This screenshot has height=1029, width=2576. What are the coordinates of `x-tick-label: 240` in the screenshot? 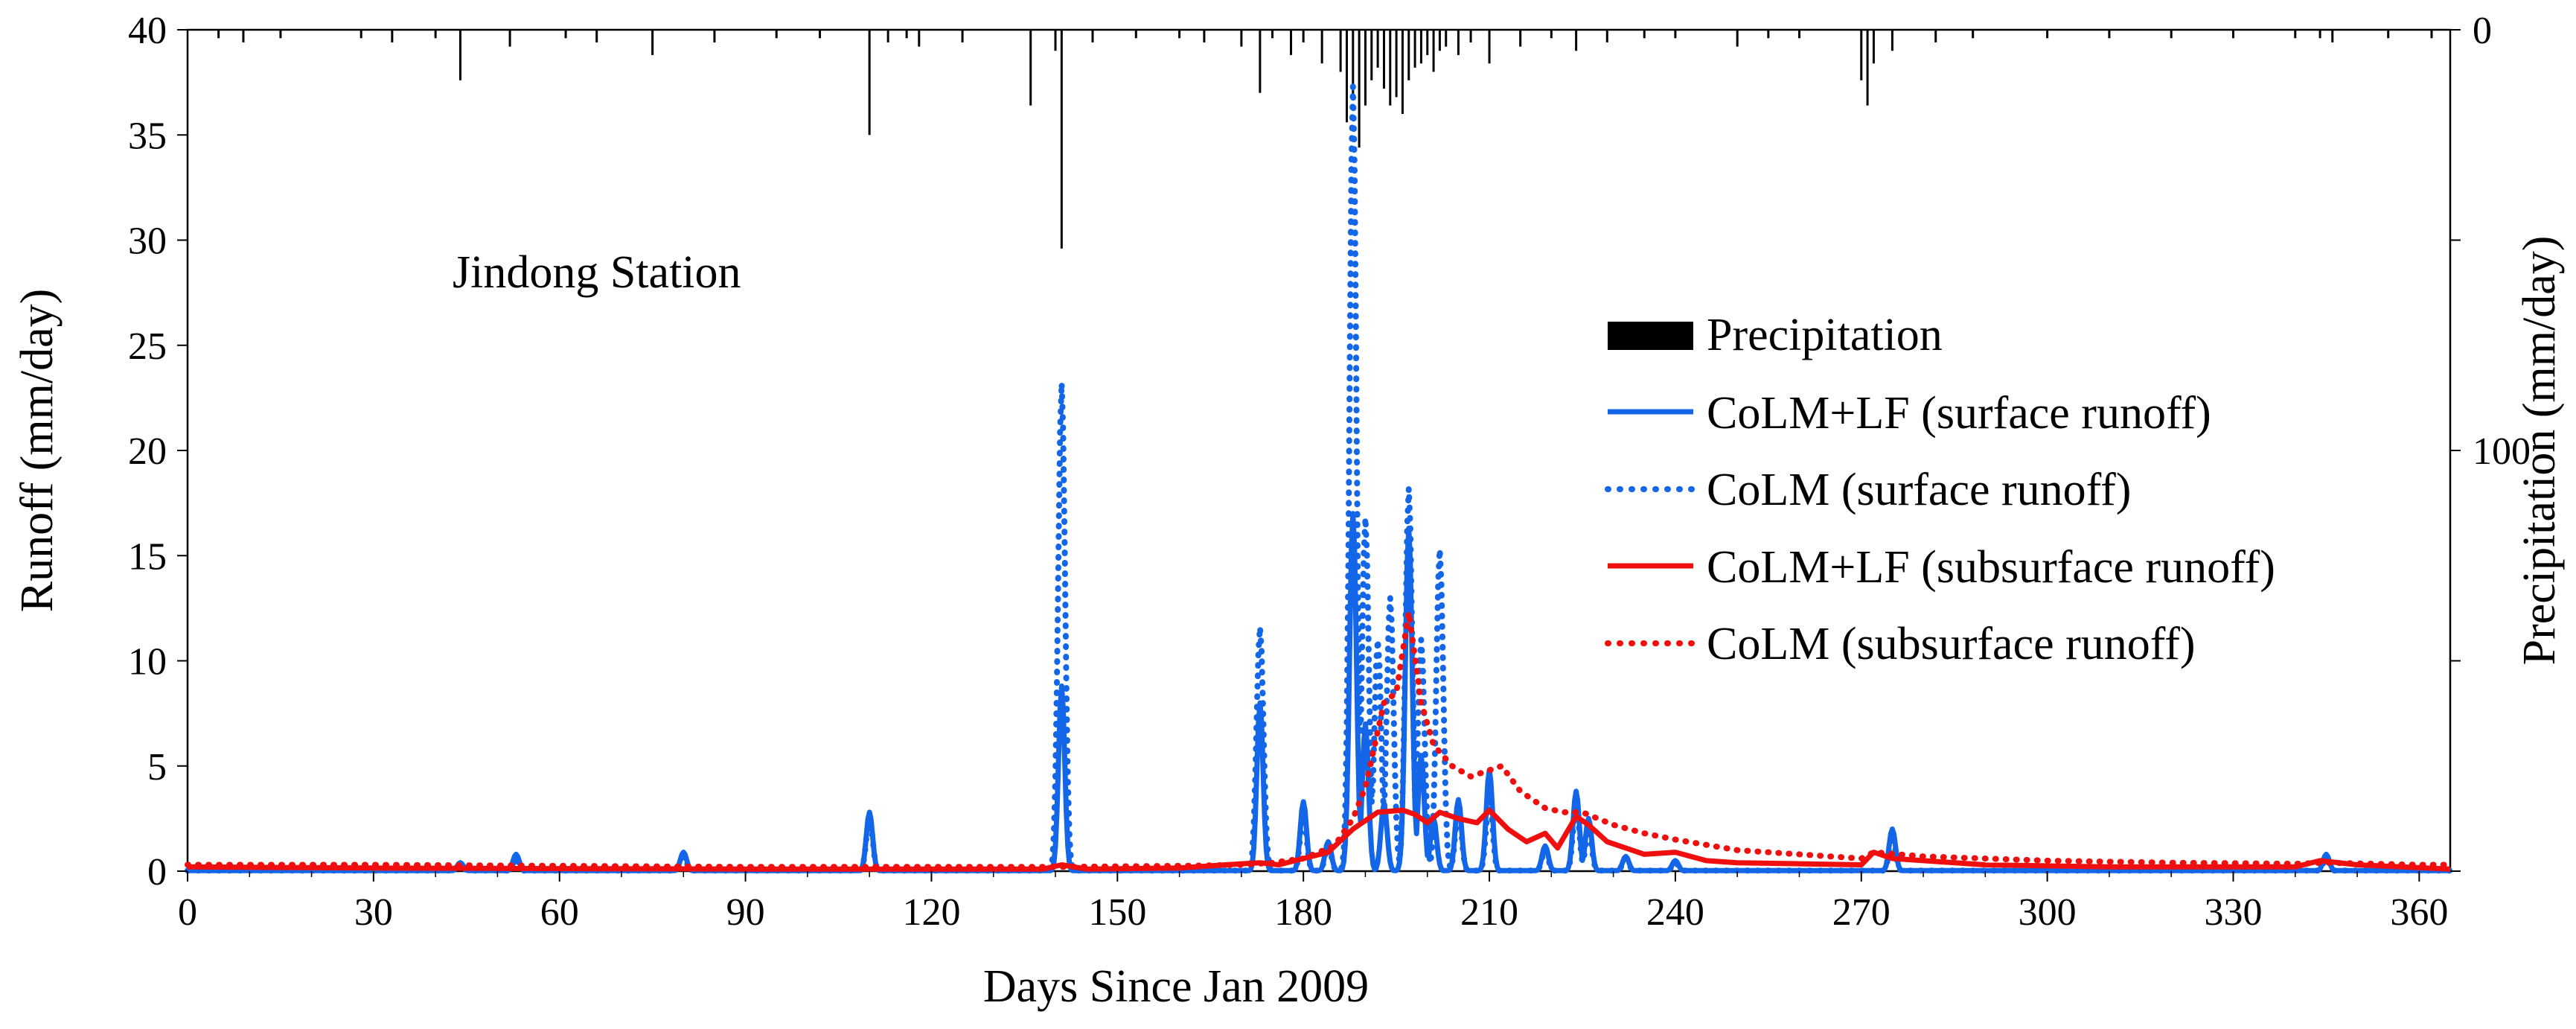 It's located at (1675, 912).